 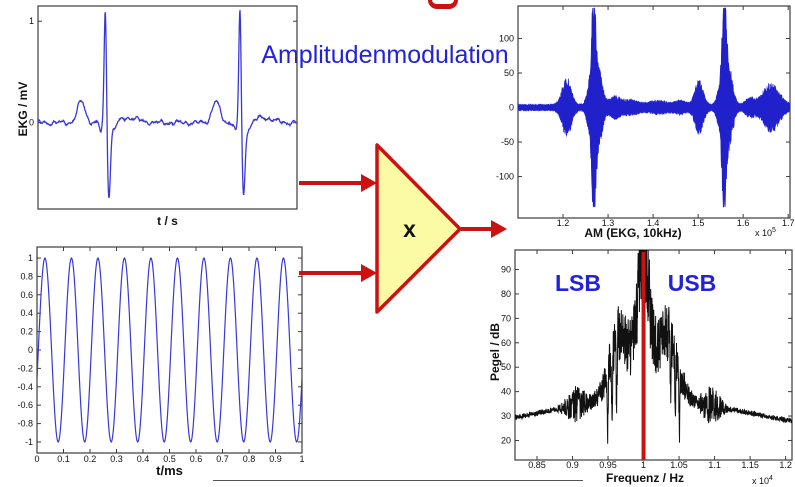 What do you see at coordinates (443, 4) in the screenshot?
I see `cutoff-heading-fragment` at bounding box center [443, 4].